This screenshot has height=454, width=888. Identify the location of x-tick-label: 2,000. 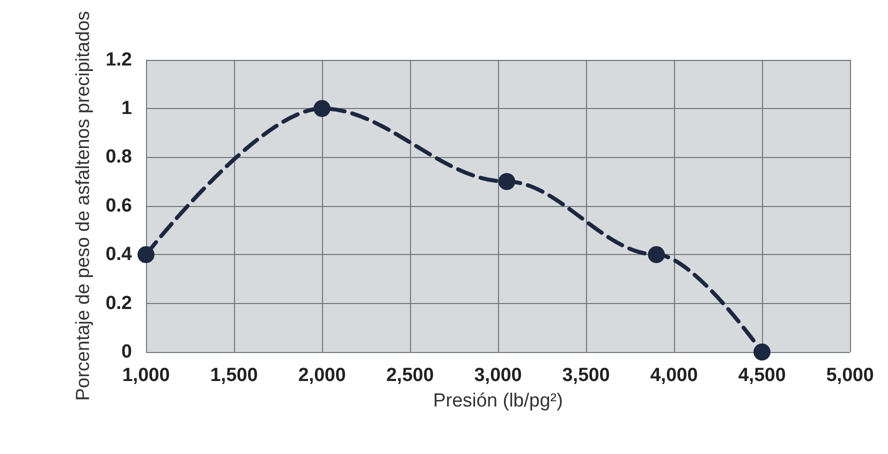
(322, 375).